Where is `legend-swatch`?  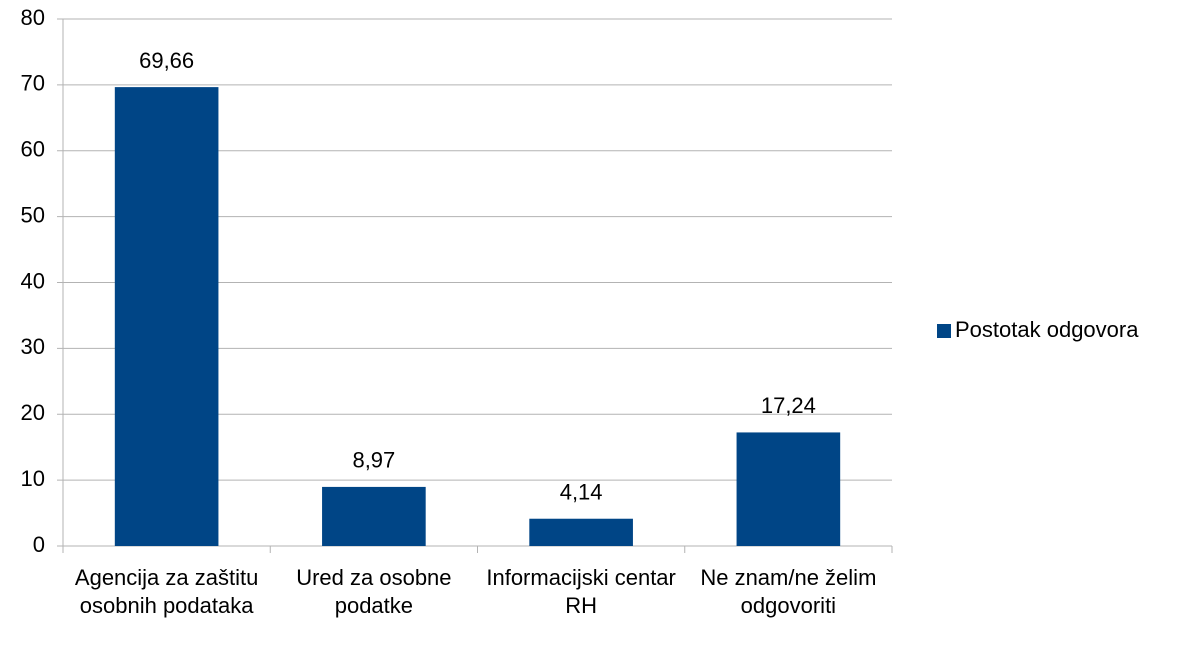
legend-swatch is located at coordinates (944, 331).